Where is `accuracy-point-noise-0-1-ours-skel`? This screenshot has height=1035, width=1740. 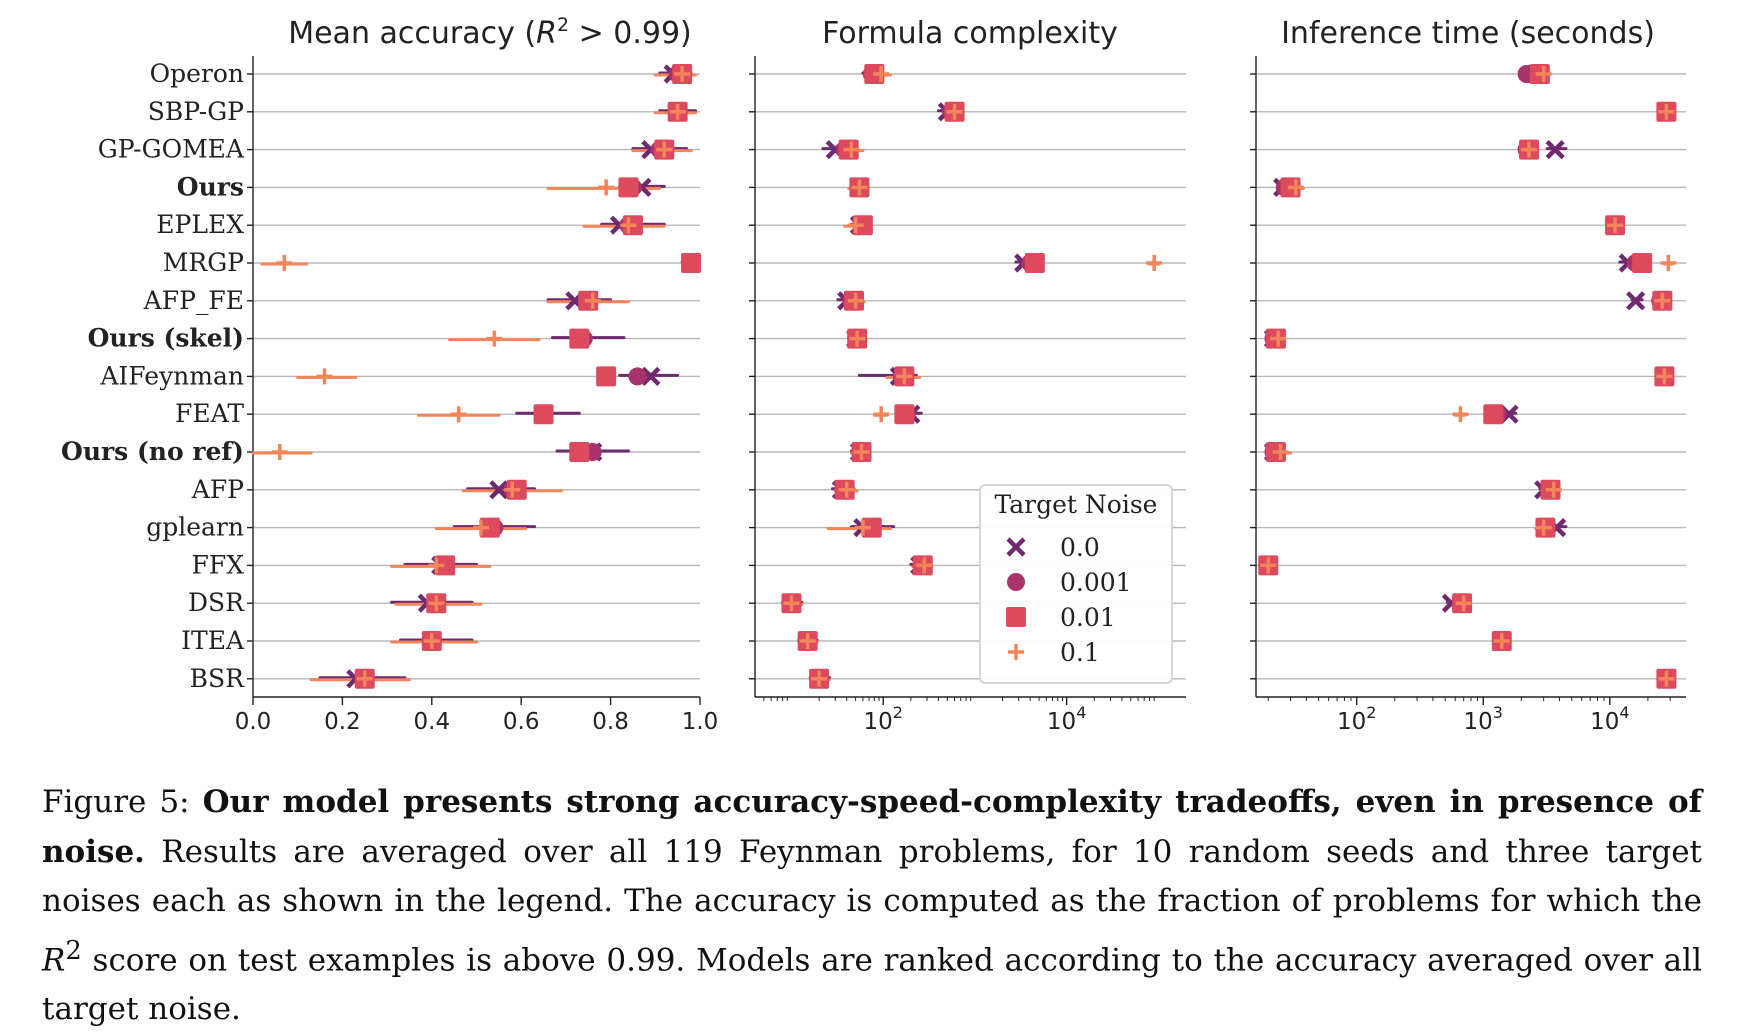 accuracy-point-noise-0-1-ours-skel is located at coordinates (494, 338).